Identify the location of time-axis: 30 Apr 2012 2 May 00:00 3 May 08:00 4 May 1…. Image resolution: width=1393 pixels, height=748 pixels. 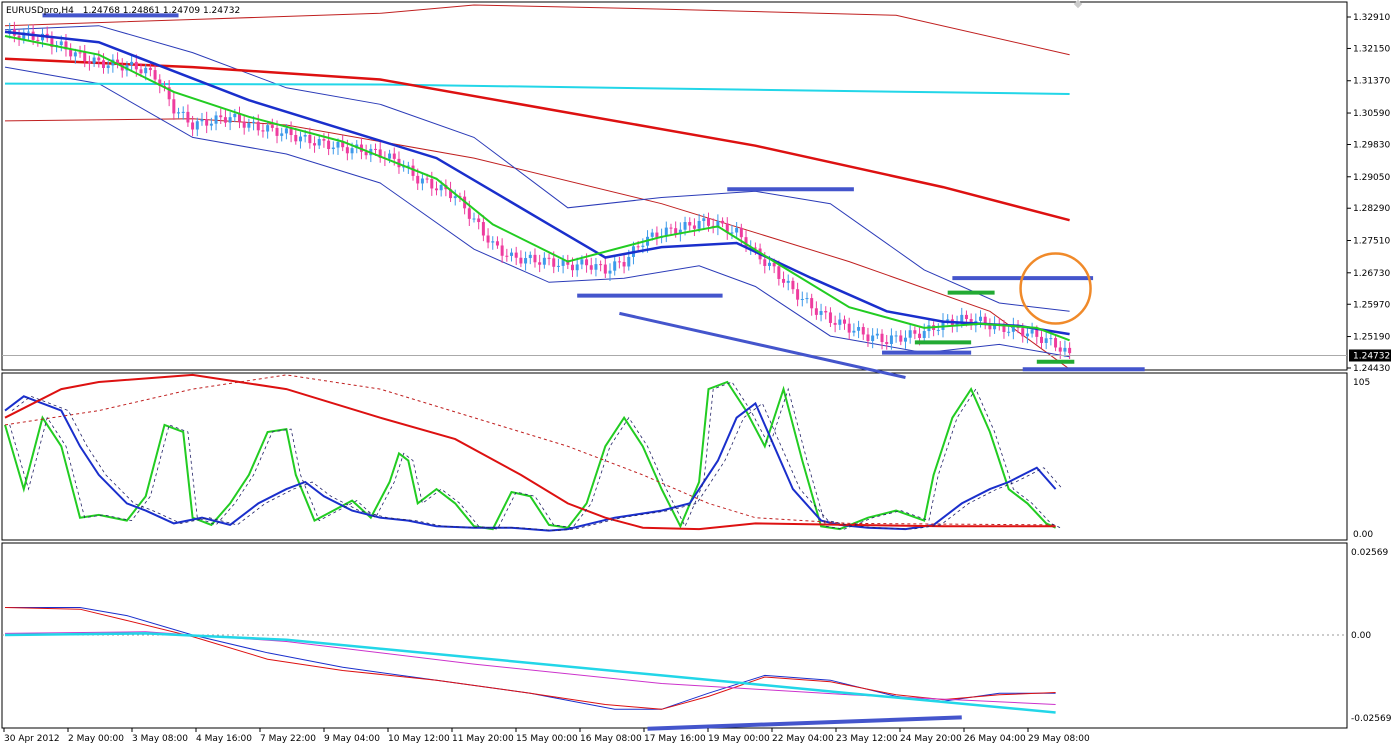
(546, 736).